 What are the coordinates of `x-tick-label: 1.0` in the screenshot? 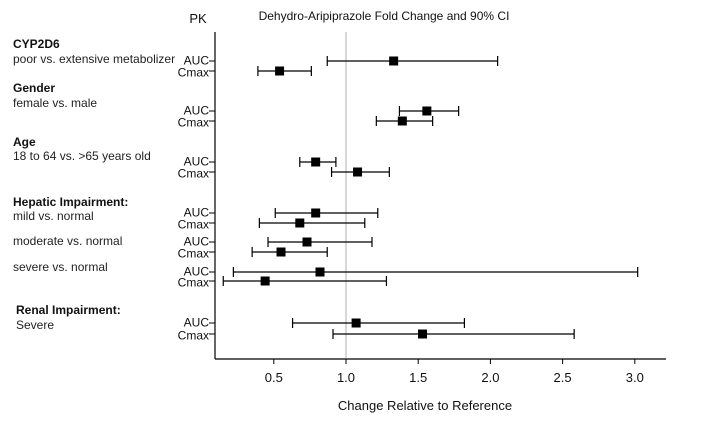 It's located at (346, 377).